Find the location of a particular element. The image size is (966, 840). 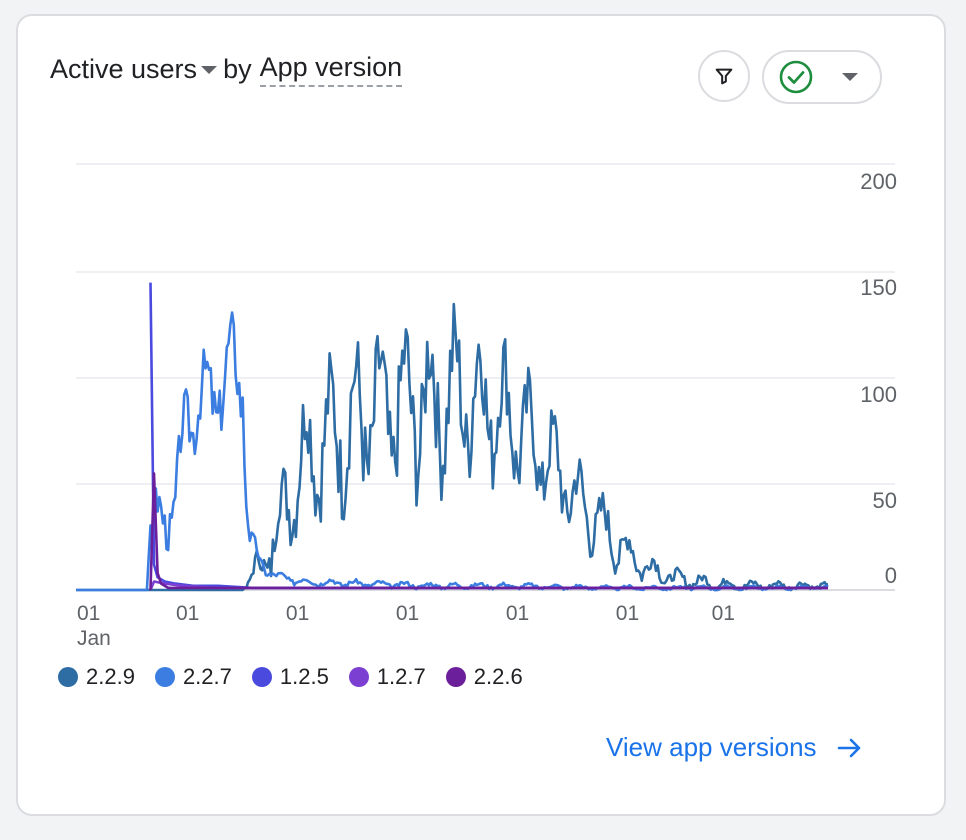

y-tick-label: 50 is located at coordinates (885, 500).